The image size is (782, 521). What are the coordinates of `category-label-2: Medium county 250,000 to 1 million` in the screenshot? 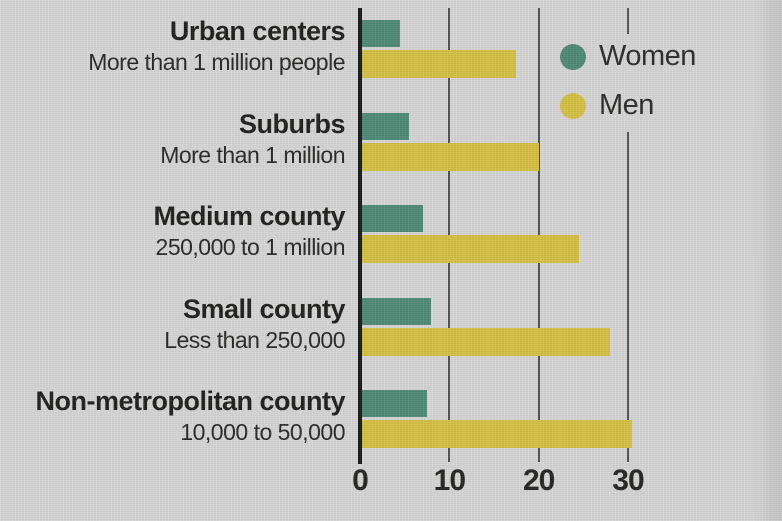 It's located at (249, 232).